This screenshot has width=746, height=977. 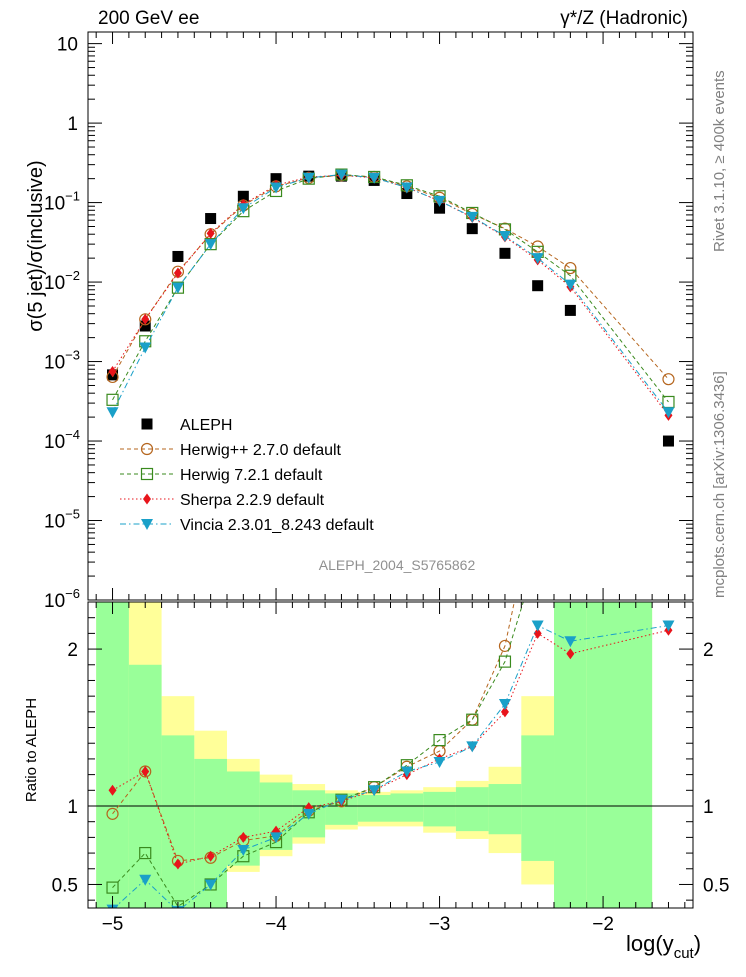 What do you see at coordinates (206, 425) in the screenshot?
I see `legend-entry-label: ALEPH` at bounding box center [206, 425].